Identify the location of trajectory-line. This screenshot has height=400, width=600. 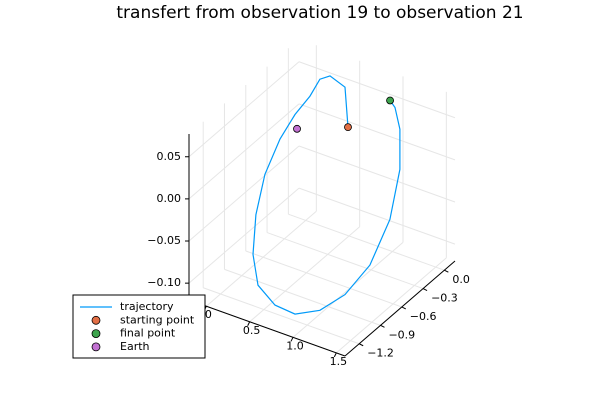
(326, 195).